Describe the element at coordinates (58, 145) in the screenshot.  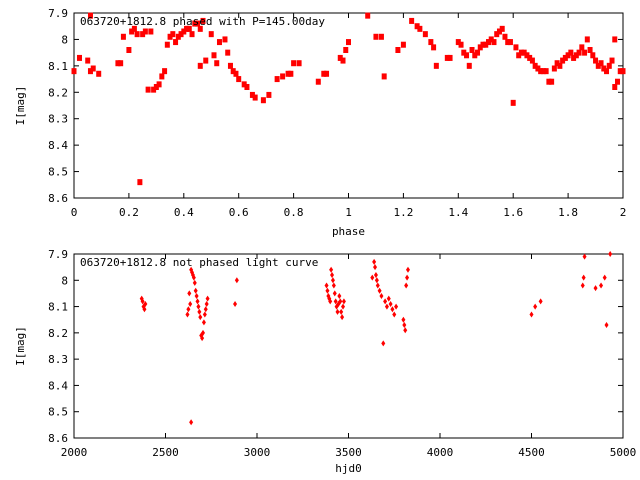
I see `phased-y-tick-label: 8.4` at that location.